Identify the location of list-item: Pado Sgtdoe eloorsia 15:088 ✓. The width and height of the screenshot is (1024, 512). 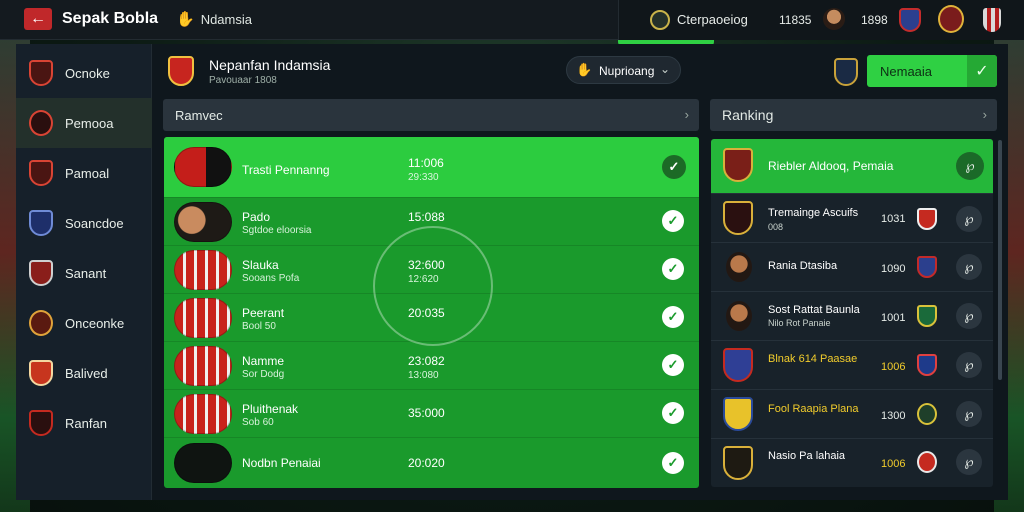
(431, 221).